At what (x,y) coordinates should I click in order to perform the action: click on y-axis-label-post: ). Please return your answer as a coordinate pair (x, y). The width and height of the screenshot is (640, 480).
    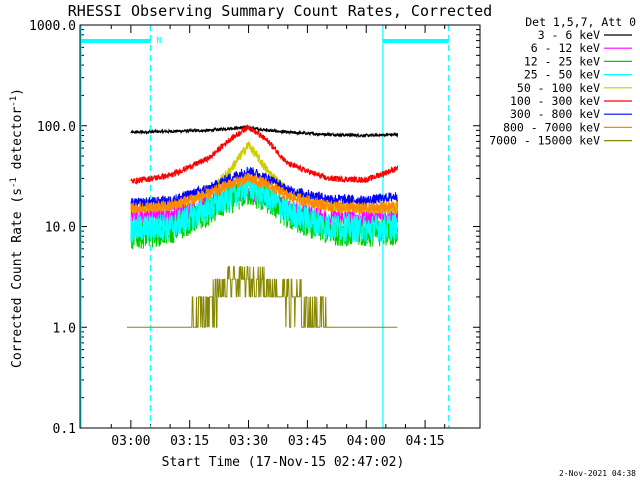
    Looking at the image, I should click on (17, 92).